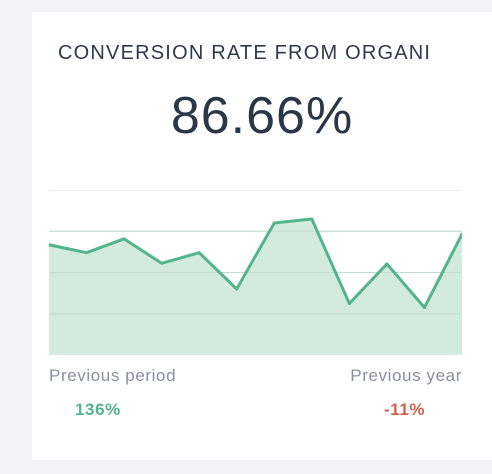 Image resolution: width=492 pixels, height=474 pixels. What do you see at coordinates (113, 375) in the screenshot?
I see `previous-period-label: Previous period` at bounding box center [113, 375].